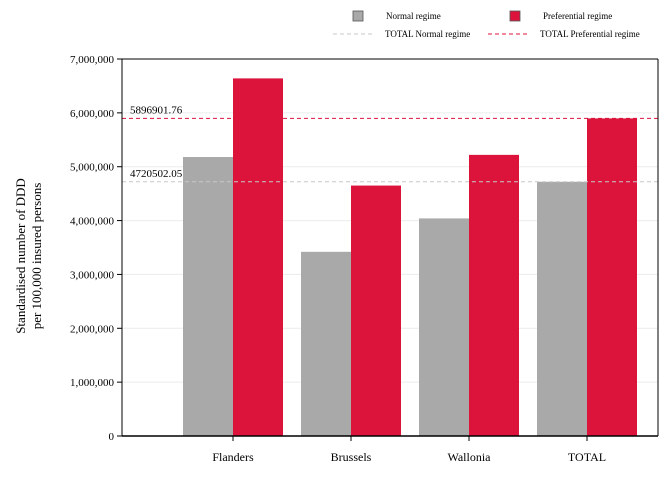  What do you see at coordinates (376, 310) in the screenshot?
I see `bar-preferential-brussels` at bounding box center [376, 310].